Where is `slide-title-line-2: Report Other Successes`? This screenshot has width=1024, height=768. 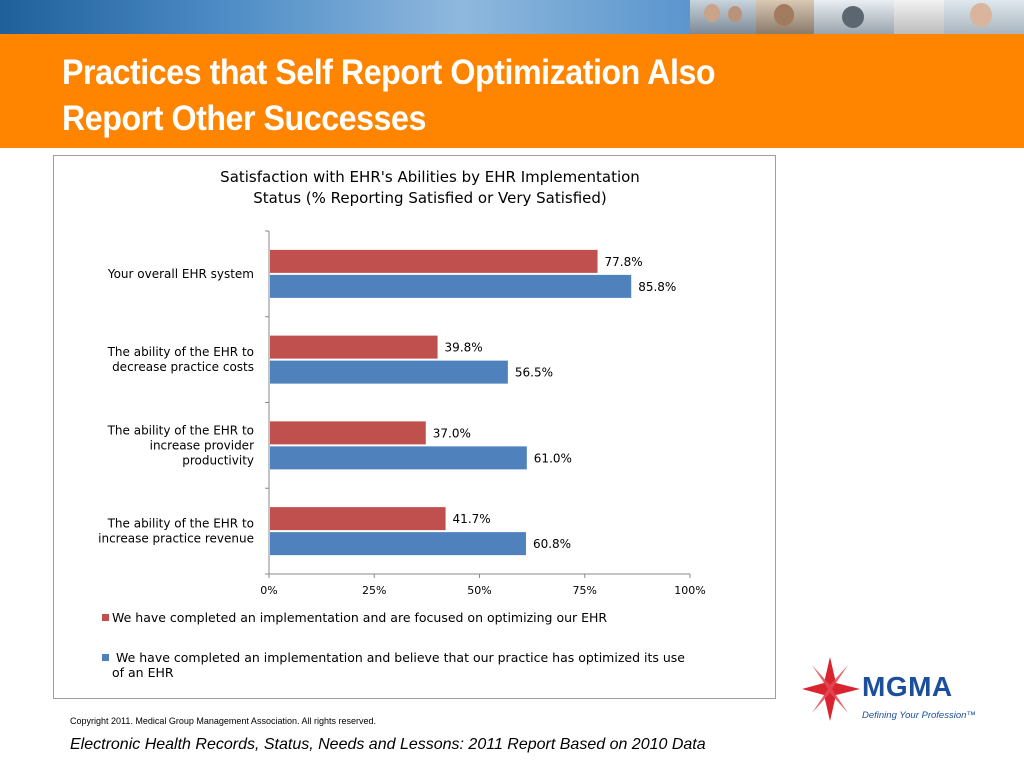 slide-title-line-2: Report Other Successes is located at coordinates (244, 118).